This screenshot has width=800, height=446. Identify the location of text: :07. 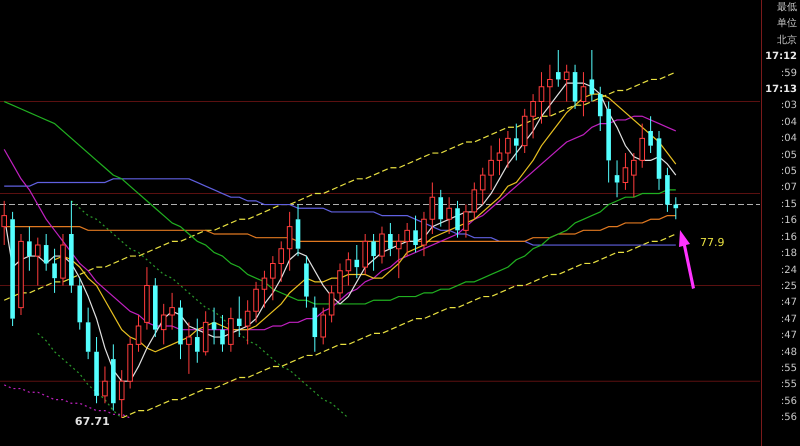
(788, 188).